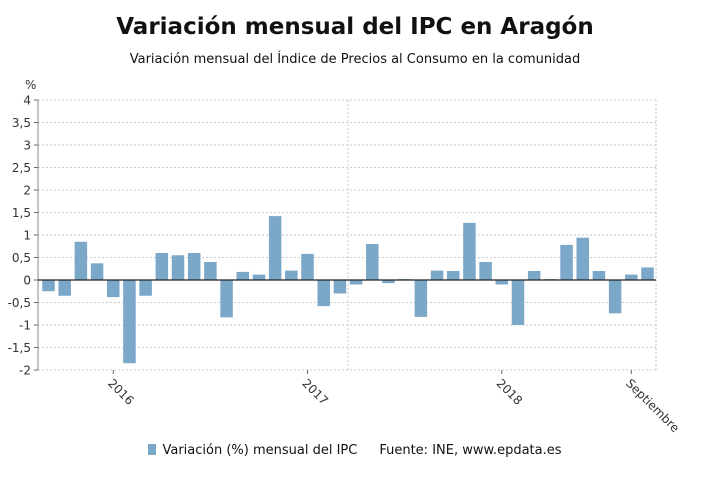  I want to click on y-tick-label: 2,5, so click(21, 168).